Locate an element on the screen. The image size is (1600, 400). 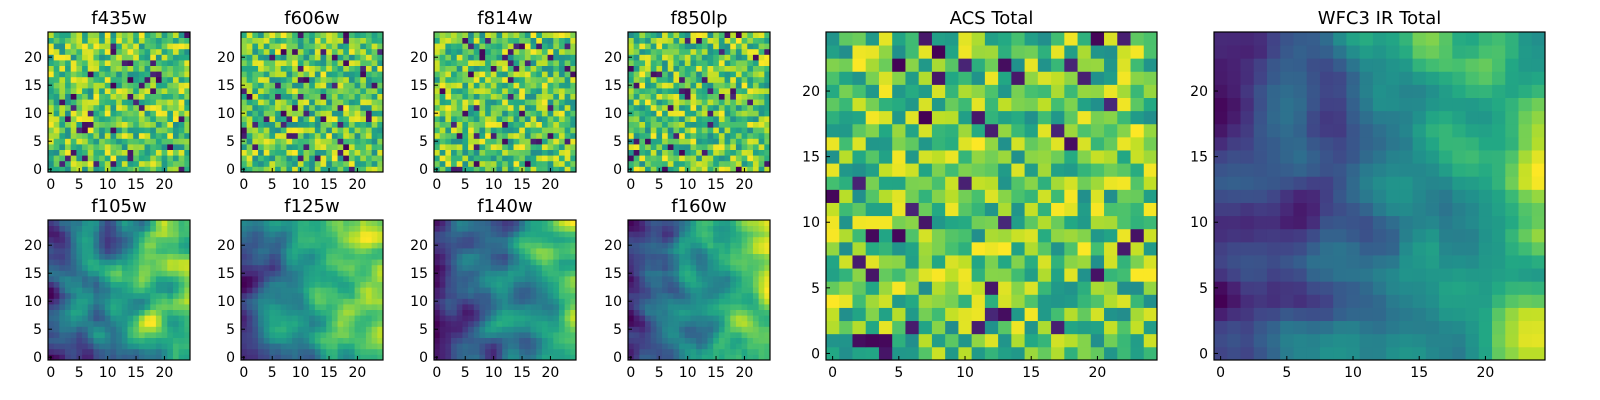
y-tick-label: 15 is located at coordinates (33, 86).